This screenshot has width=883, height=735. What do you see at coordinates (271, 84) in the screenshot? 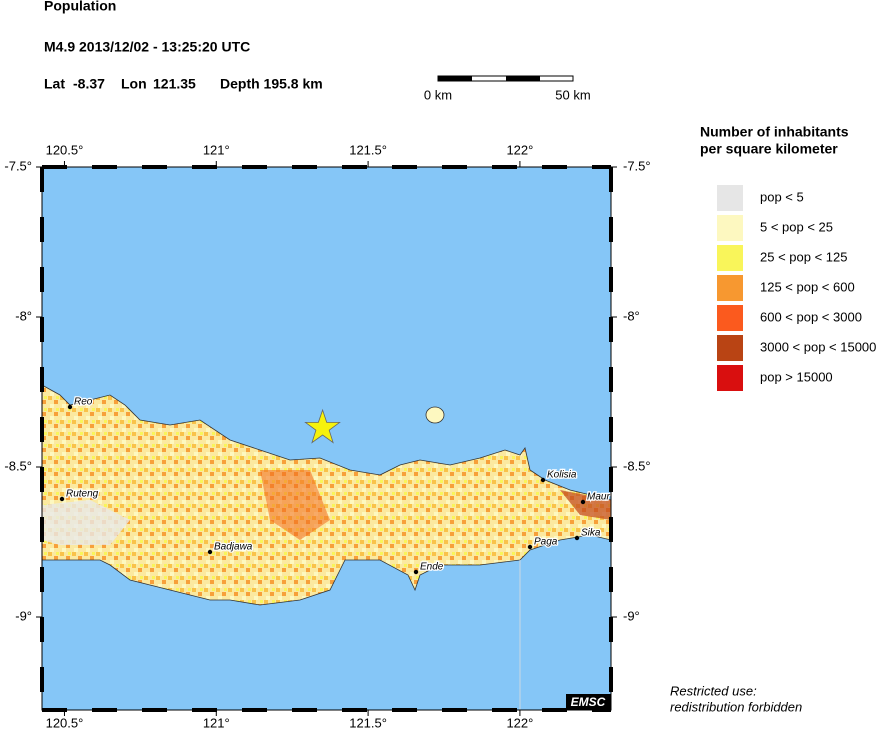
I see `depth: Depth 195.8 km` at bounding box center [271, 84].